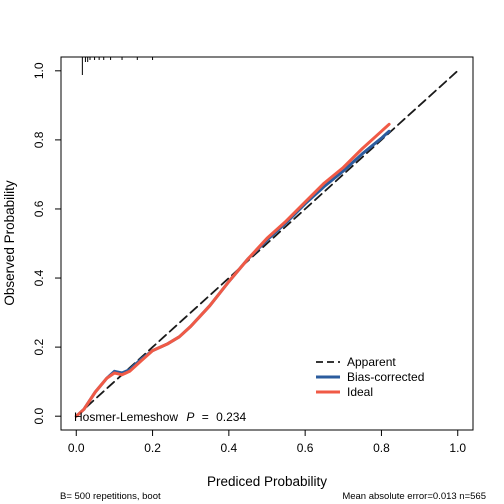 The image size is (504, 504). I want to click on y-tick-label: 1.0, so click(39, 70).